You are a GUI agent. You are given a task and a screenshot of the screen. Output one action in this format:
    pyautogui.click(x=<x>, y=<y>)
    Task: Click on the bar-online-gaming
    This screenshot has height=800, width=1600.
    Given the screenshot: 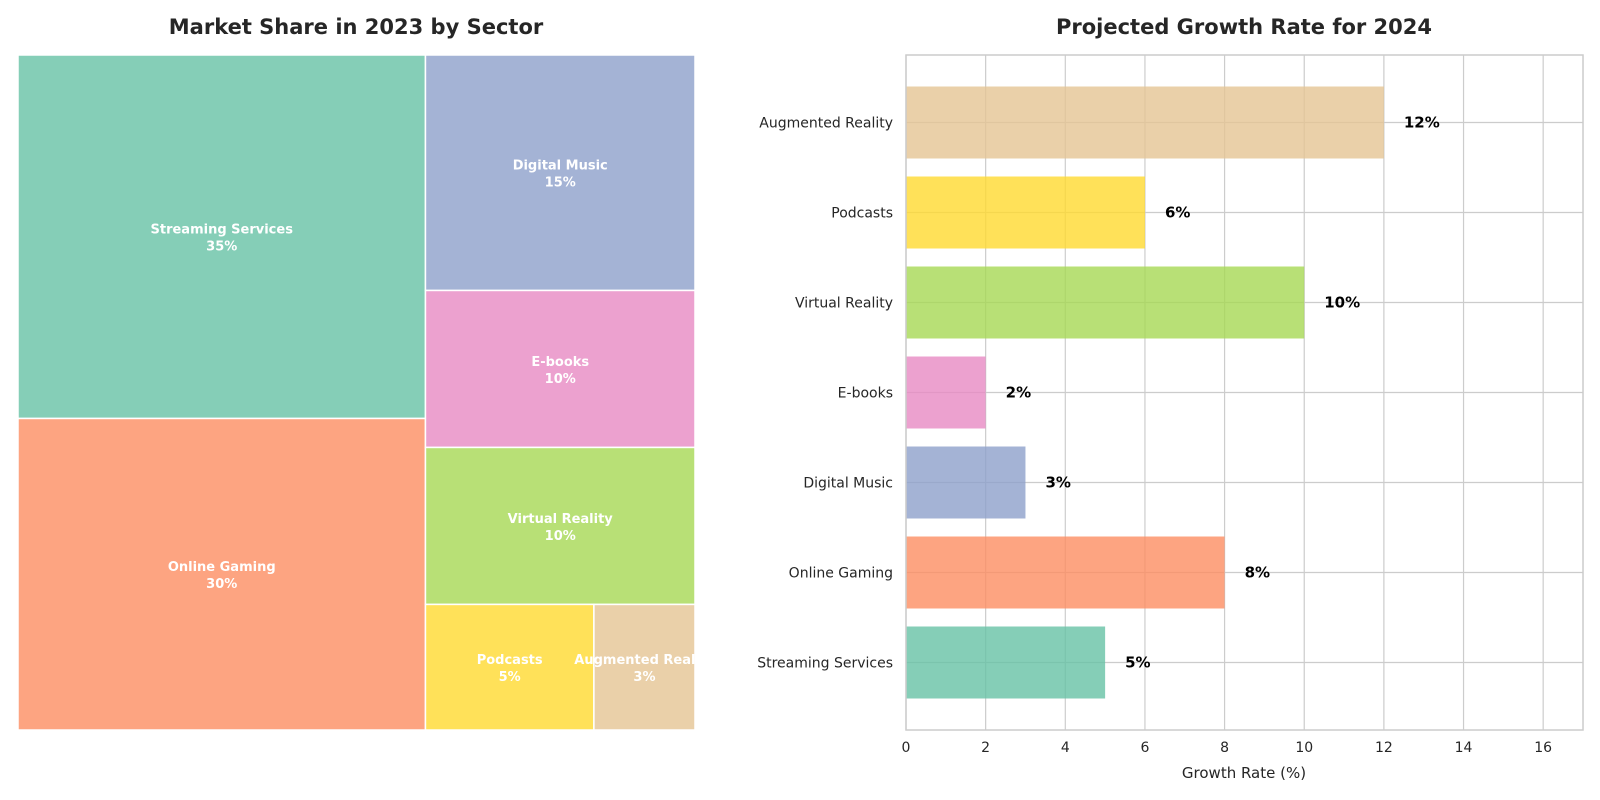 What is the action you would take?
    pyautogui.click(x=1065, y=572)
    